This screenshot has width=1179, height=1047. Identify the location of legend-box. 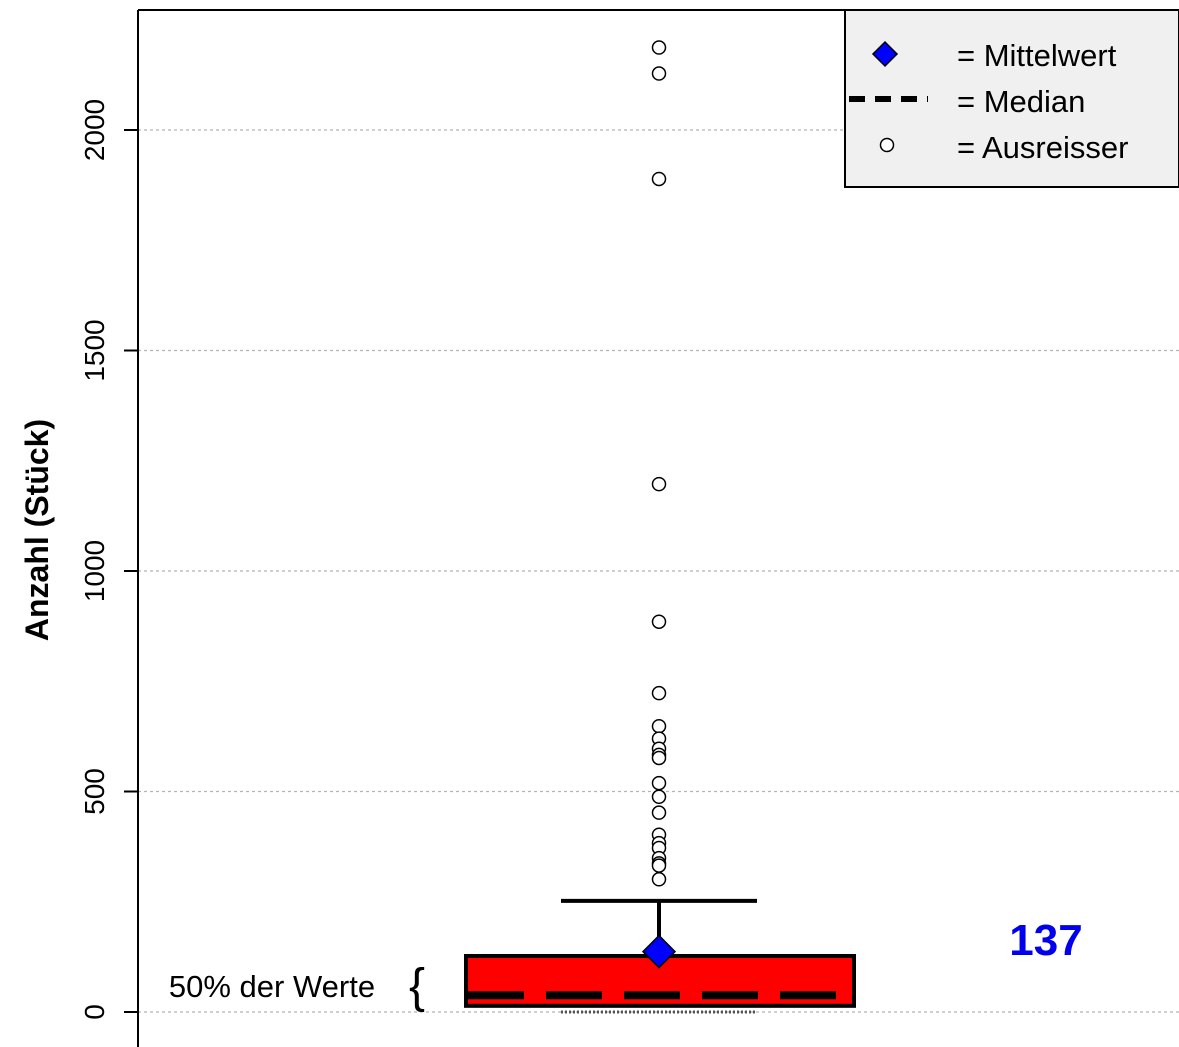
(1011, 98).